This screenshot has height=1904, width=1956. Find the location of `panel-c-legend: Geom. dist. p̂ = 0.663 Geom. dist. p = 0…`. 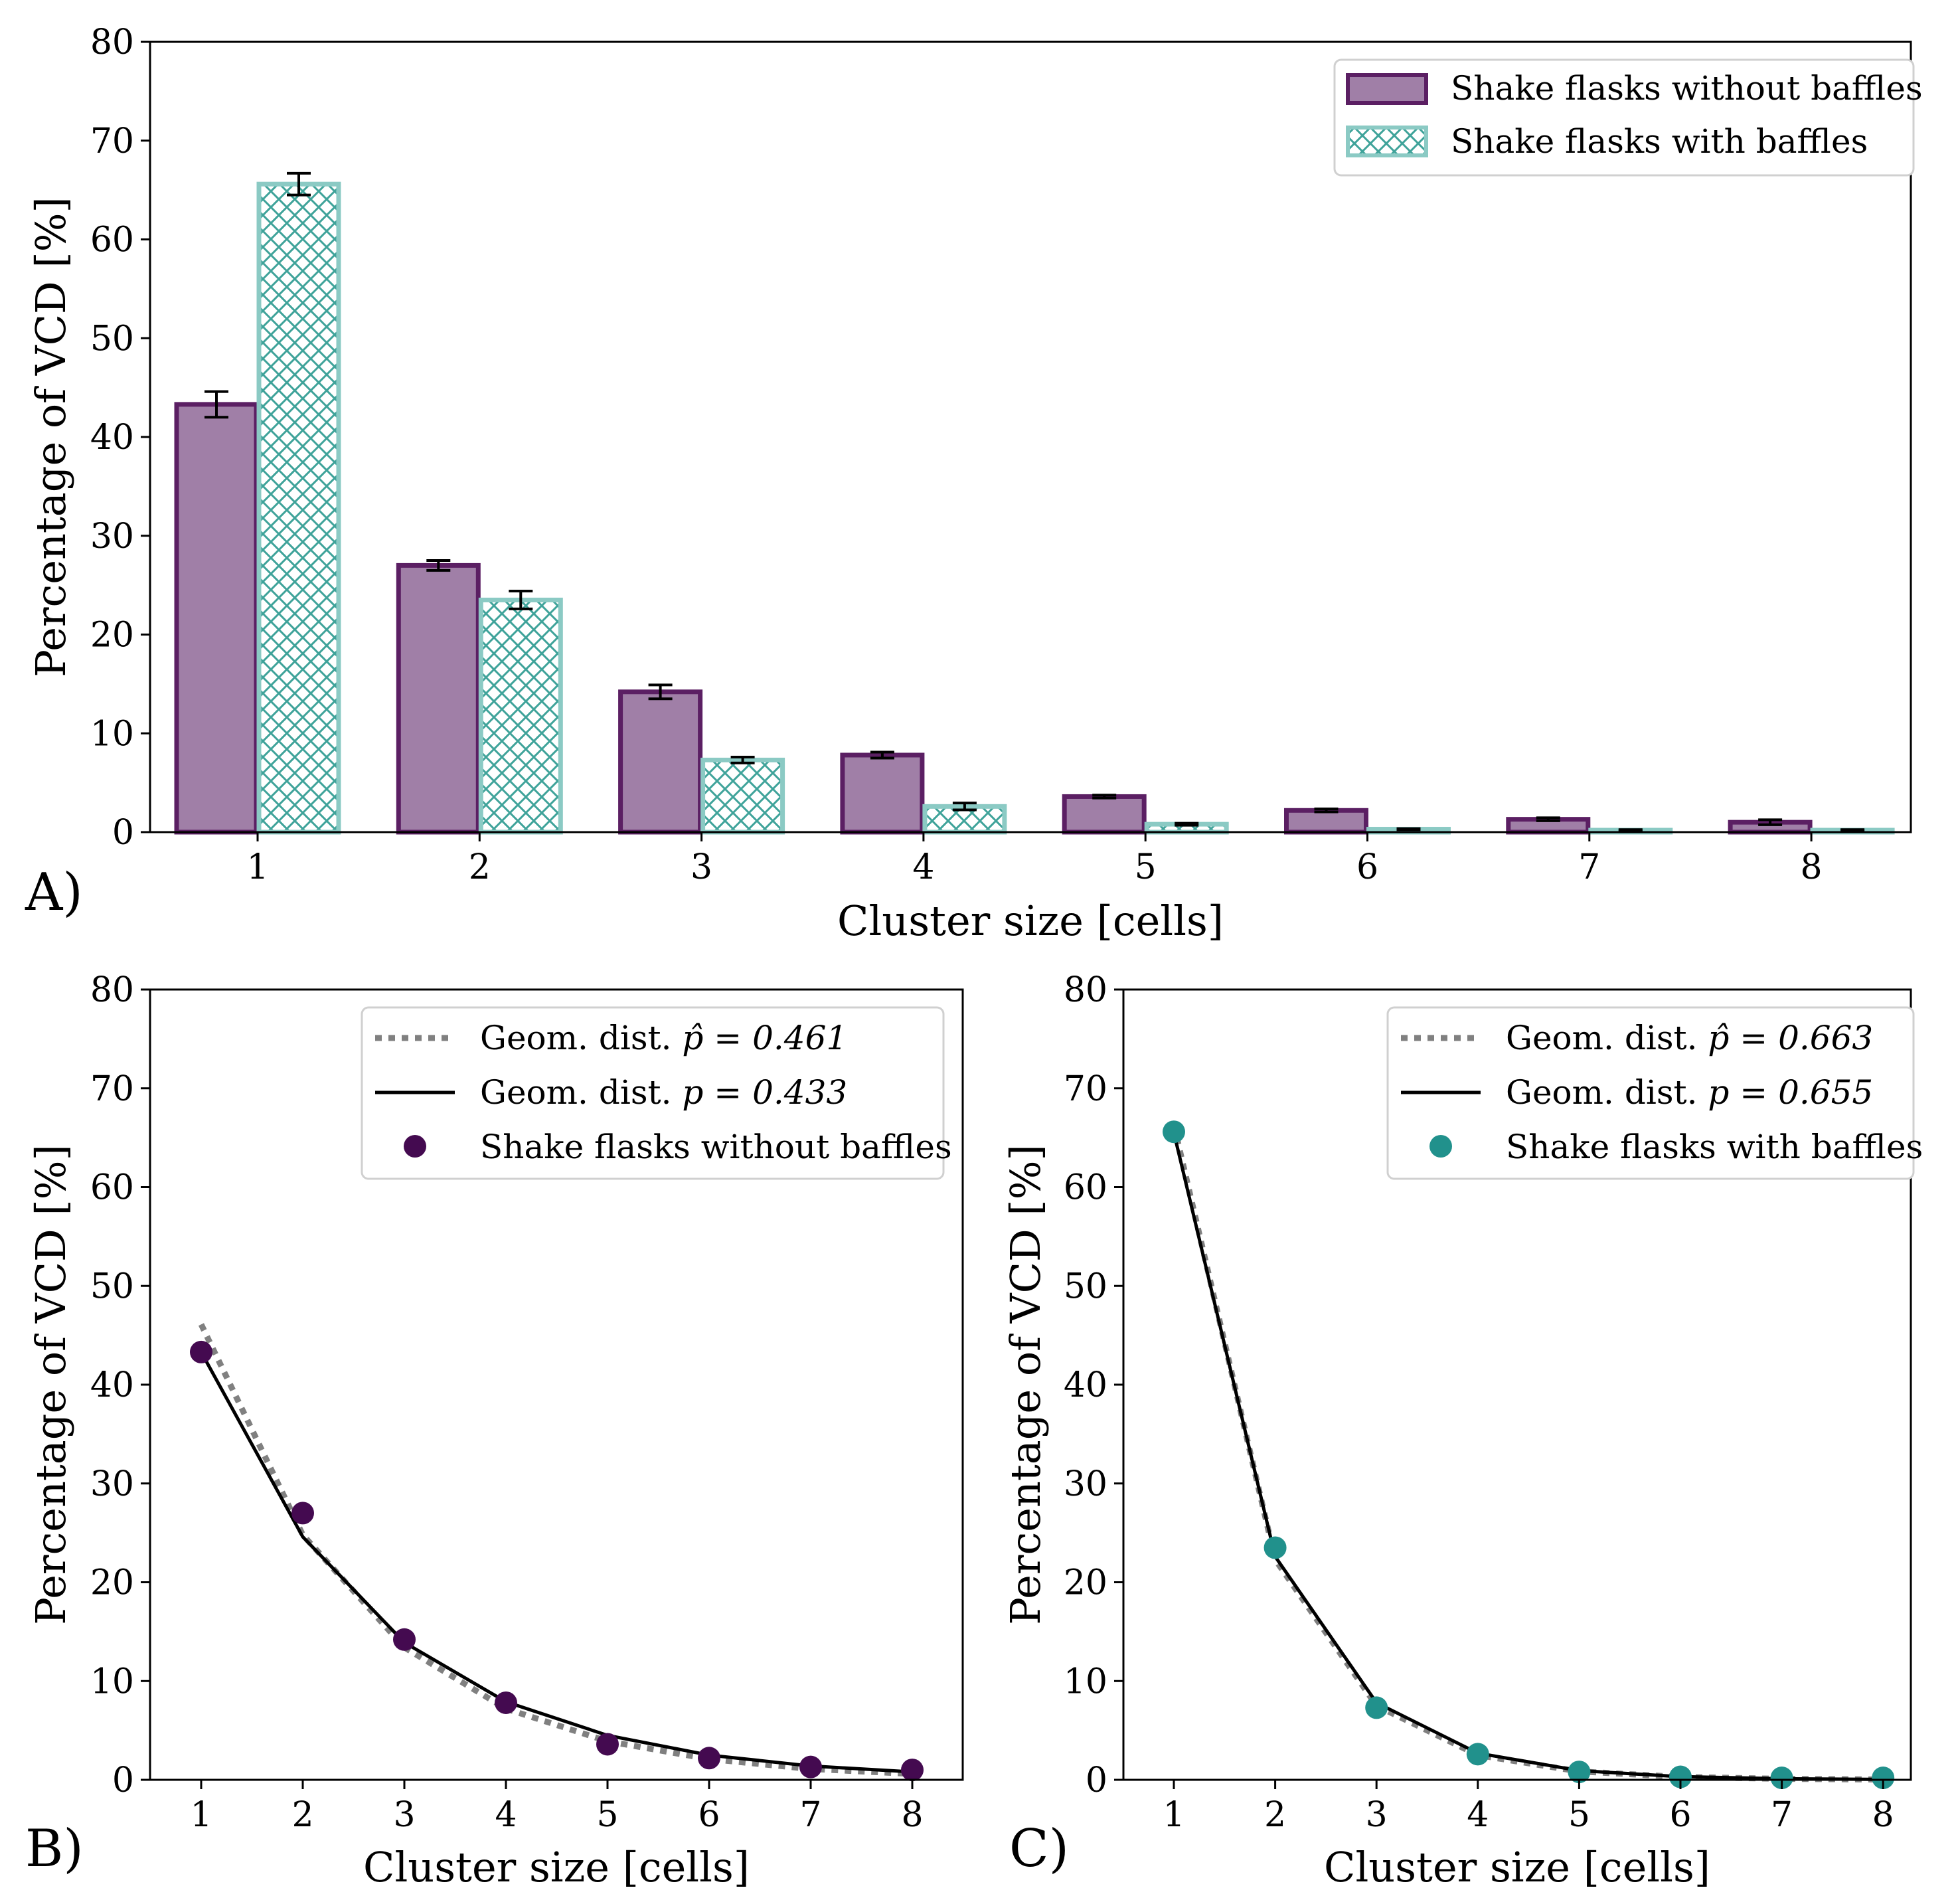

panel-c-legend: Geom. dist. p̂ = 0.663 Geom. dist. p = 0… is located at coordinates (1654, 1093).